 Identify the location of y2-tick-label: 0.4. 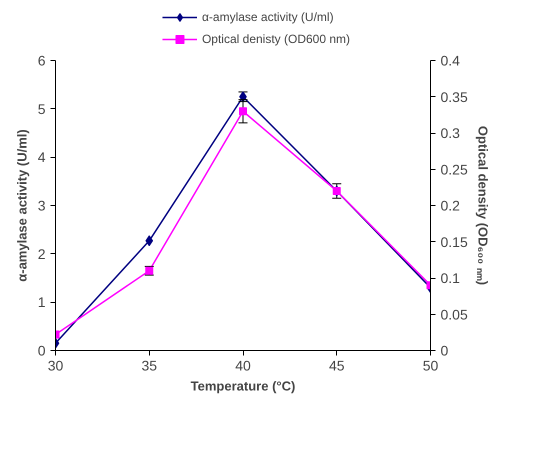
(450, 60).